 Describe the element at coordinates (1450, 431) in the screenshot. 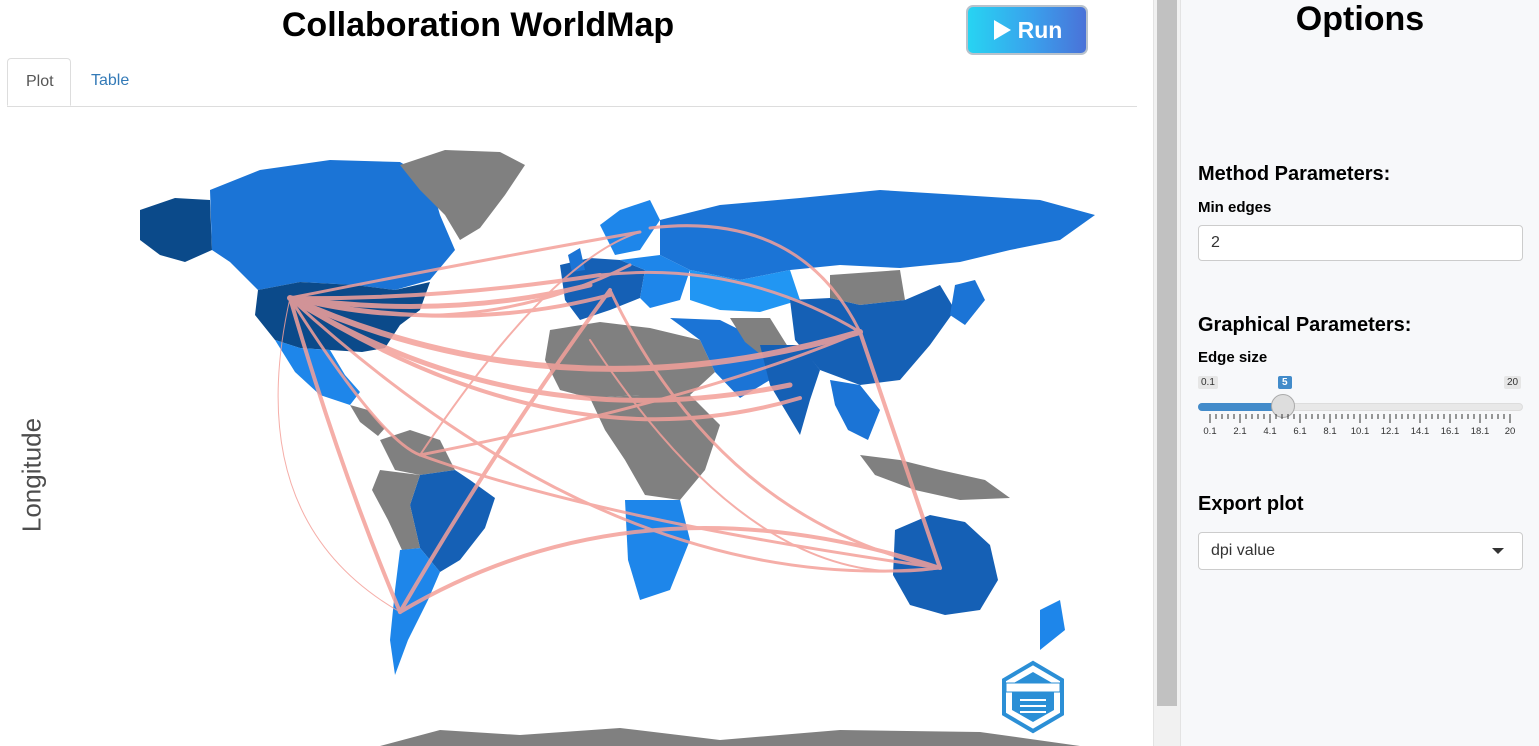

I see `slider-tick-label: 16.1` at that location.